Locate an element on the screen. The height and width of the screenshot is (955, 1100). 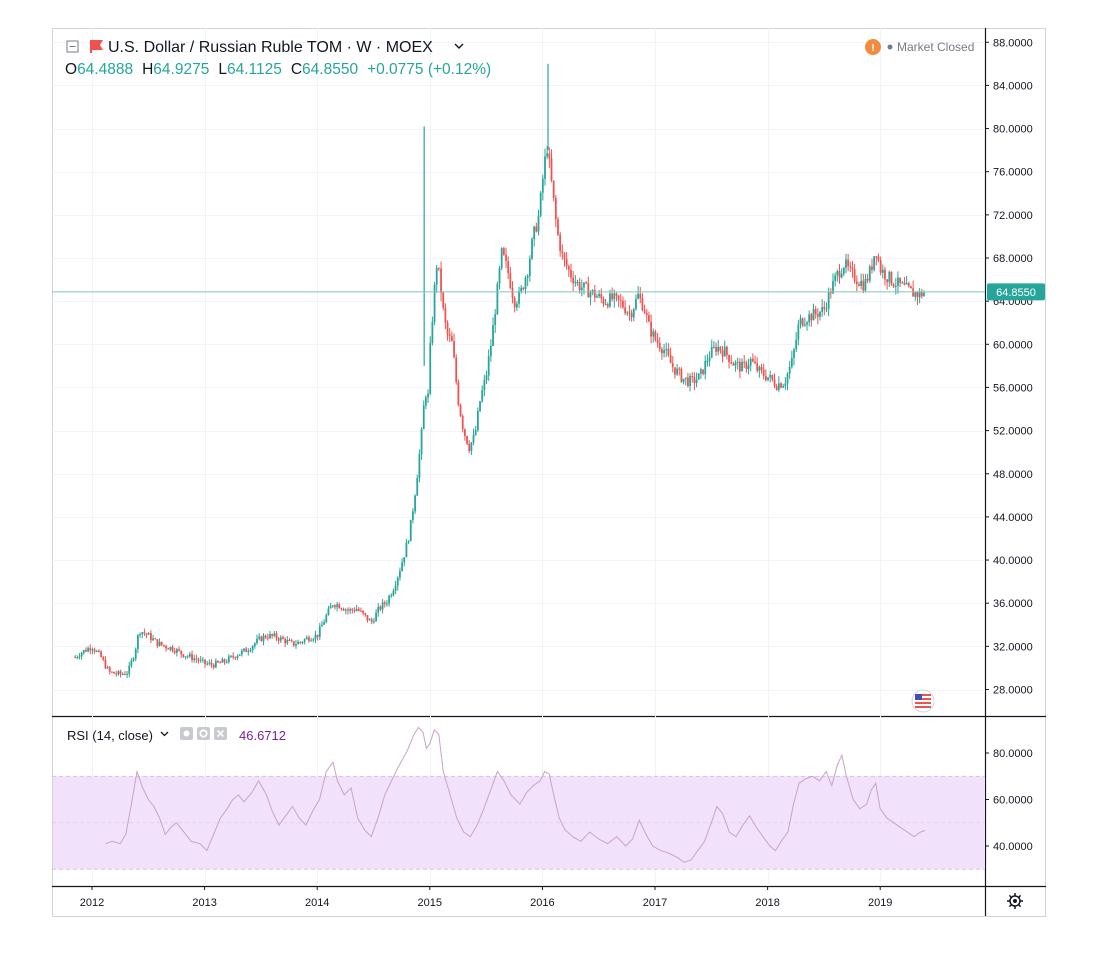
rsi-chevron-down-icon is located at coordinates (164, 734).